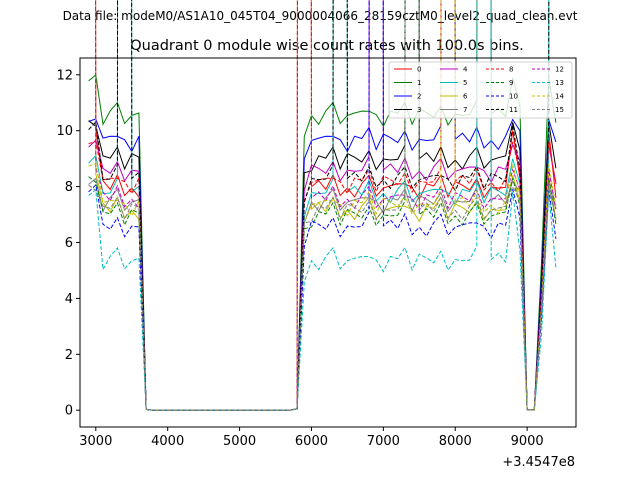 The image size is (640, 480). I want to click on legend-label: 6, so click(465, 97).